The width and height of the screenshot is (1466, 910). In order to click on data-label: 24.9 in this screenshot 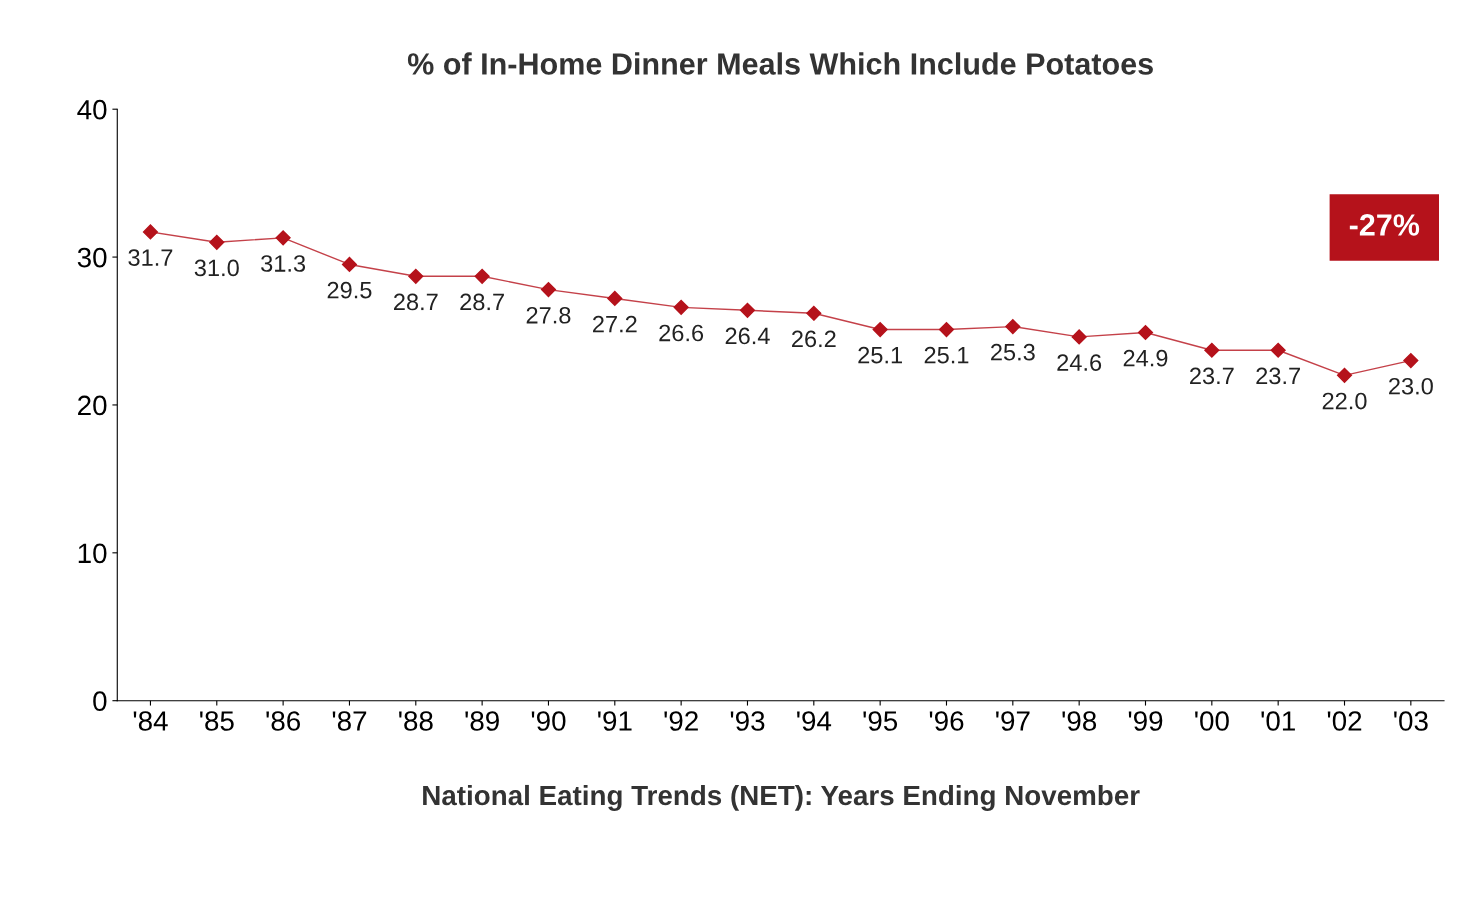, I will do `click(1145, 358)`.